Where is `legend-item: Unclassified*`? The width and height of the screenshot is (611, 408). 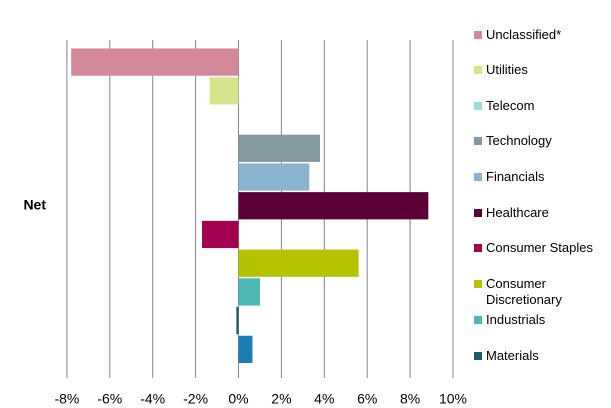
legend-item: Unclassified* is located at coordinates (542, 35).